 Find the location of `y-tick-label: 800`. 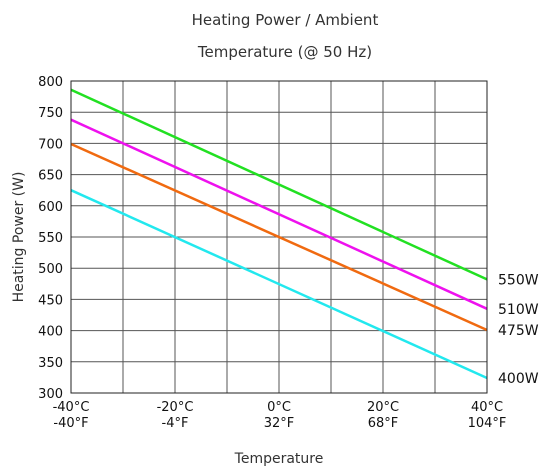

y-tick-label: 800 is located at coordinates (50, 82).